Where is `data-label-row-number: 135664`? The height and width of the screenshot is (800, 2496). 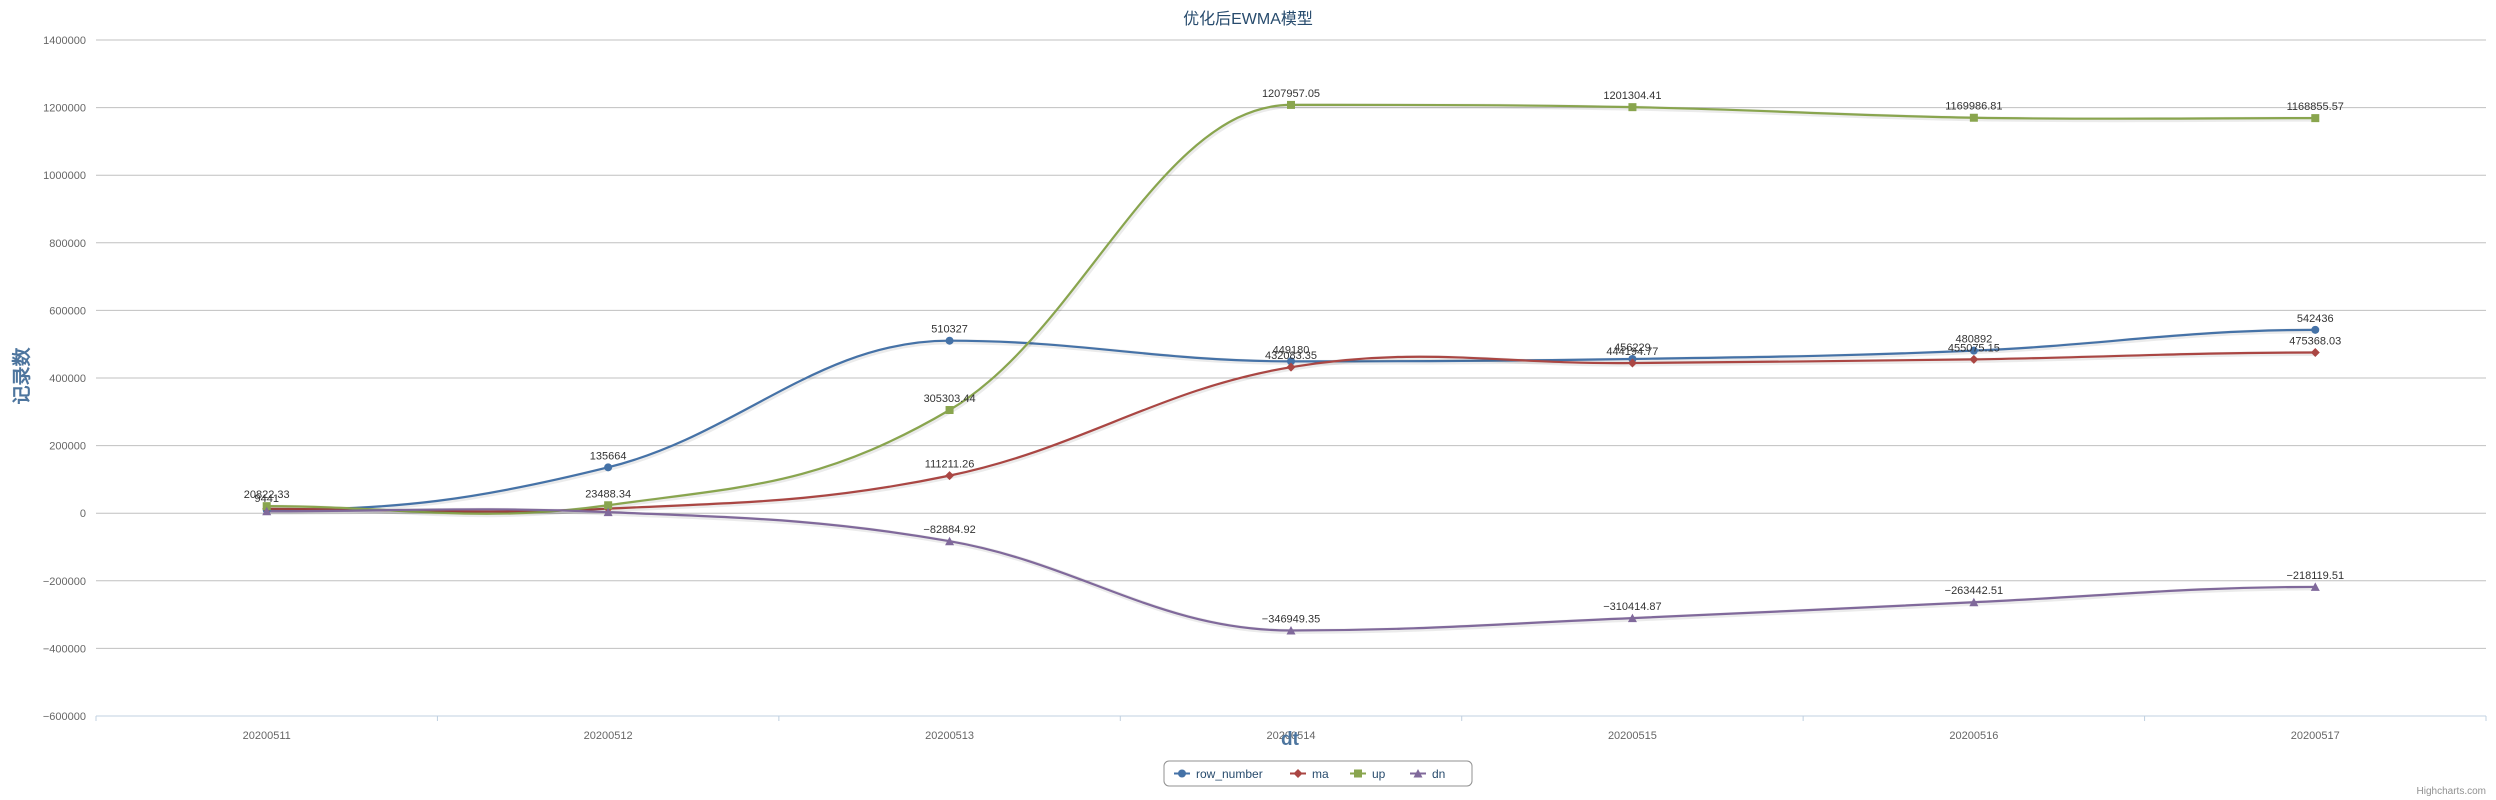
data-label-row-number: 135664 is located at coordinates (608, 456).